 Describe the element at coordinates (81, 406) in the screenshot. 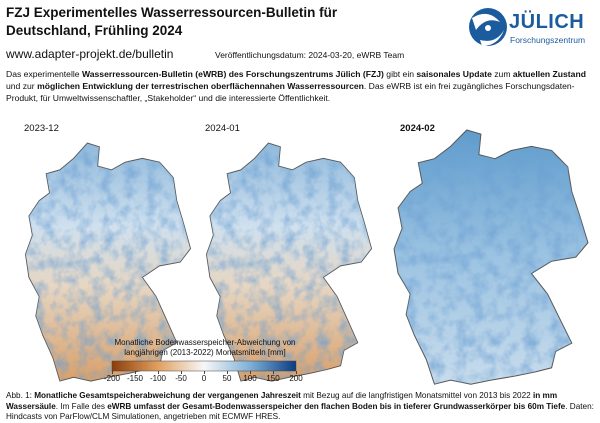

I see `text-run: . Im Falle des` at that location.